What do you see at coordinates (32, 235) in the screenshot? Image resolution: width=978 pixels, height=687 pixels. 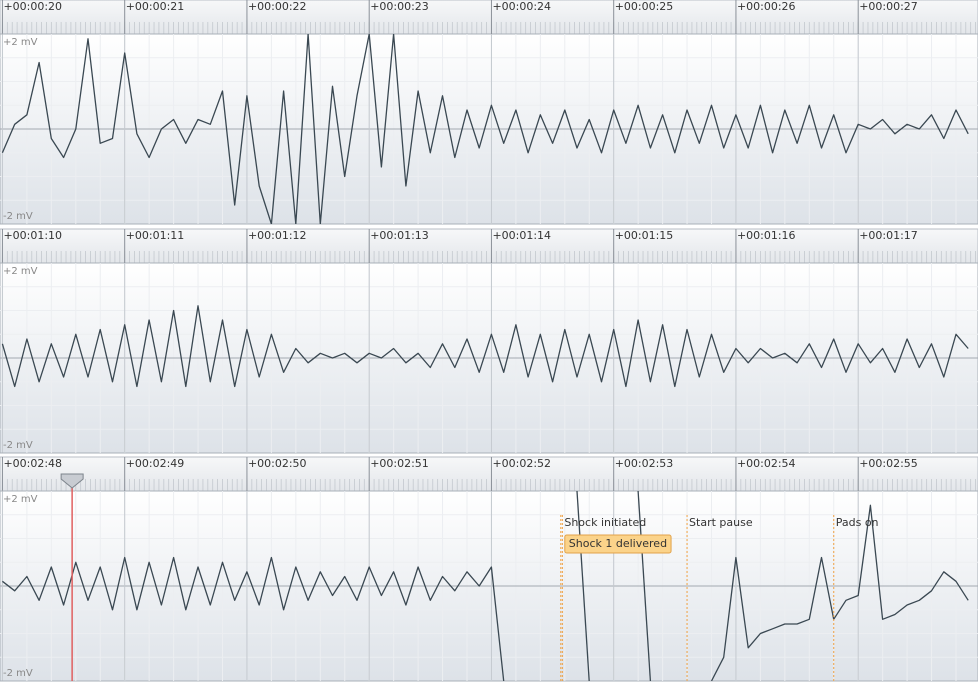 I see `x-tick-label: +00:01:10` at bounding box center [32, 235].